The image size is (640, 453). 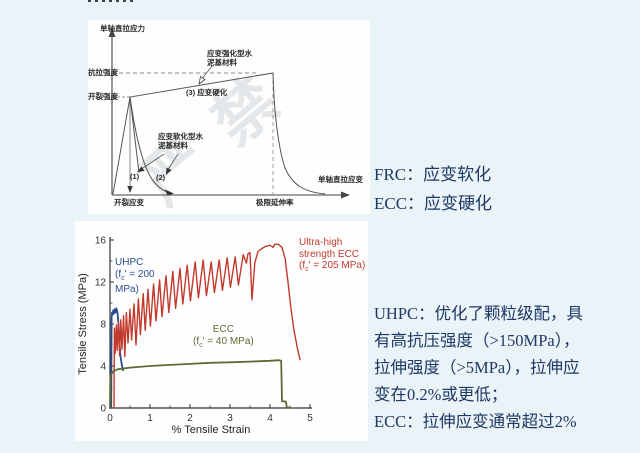 I want to click on hardening-material-line2: 泥基材料, so click(x=222, y=62).